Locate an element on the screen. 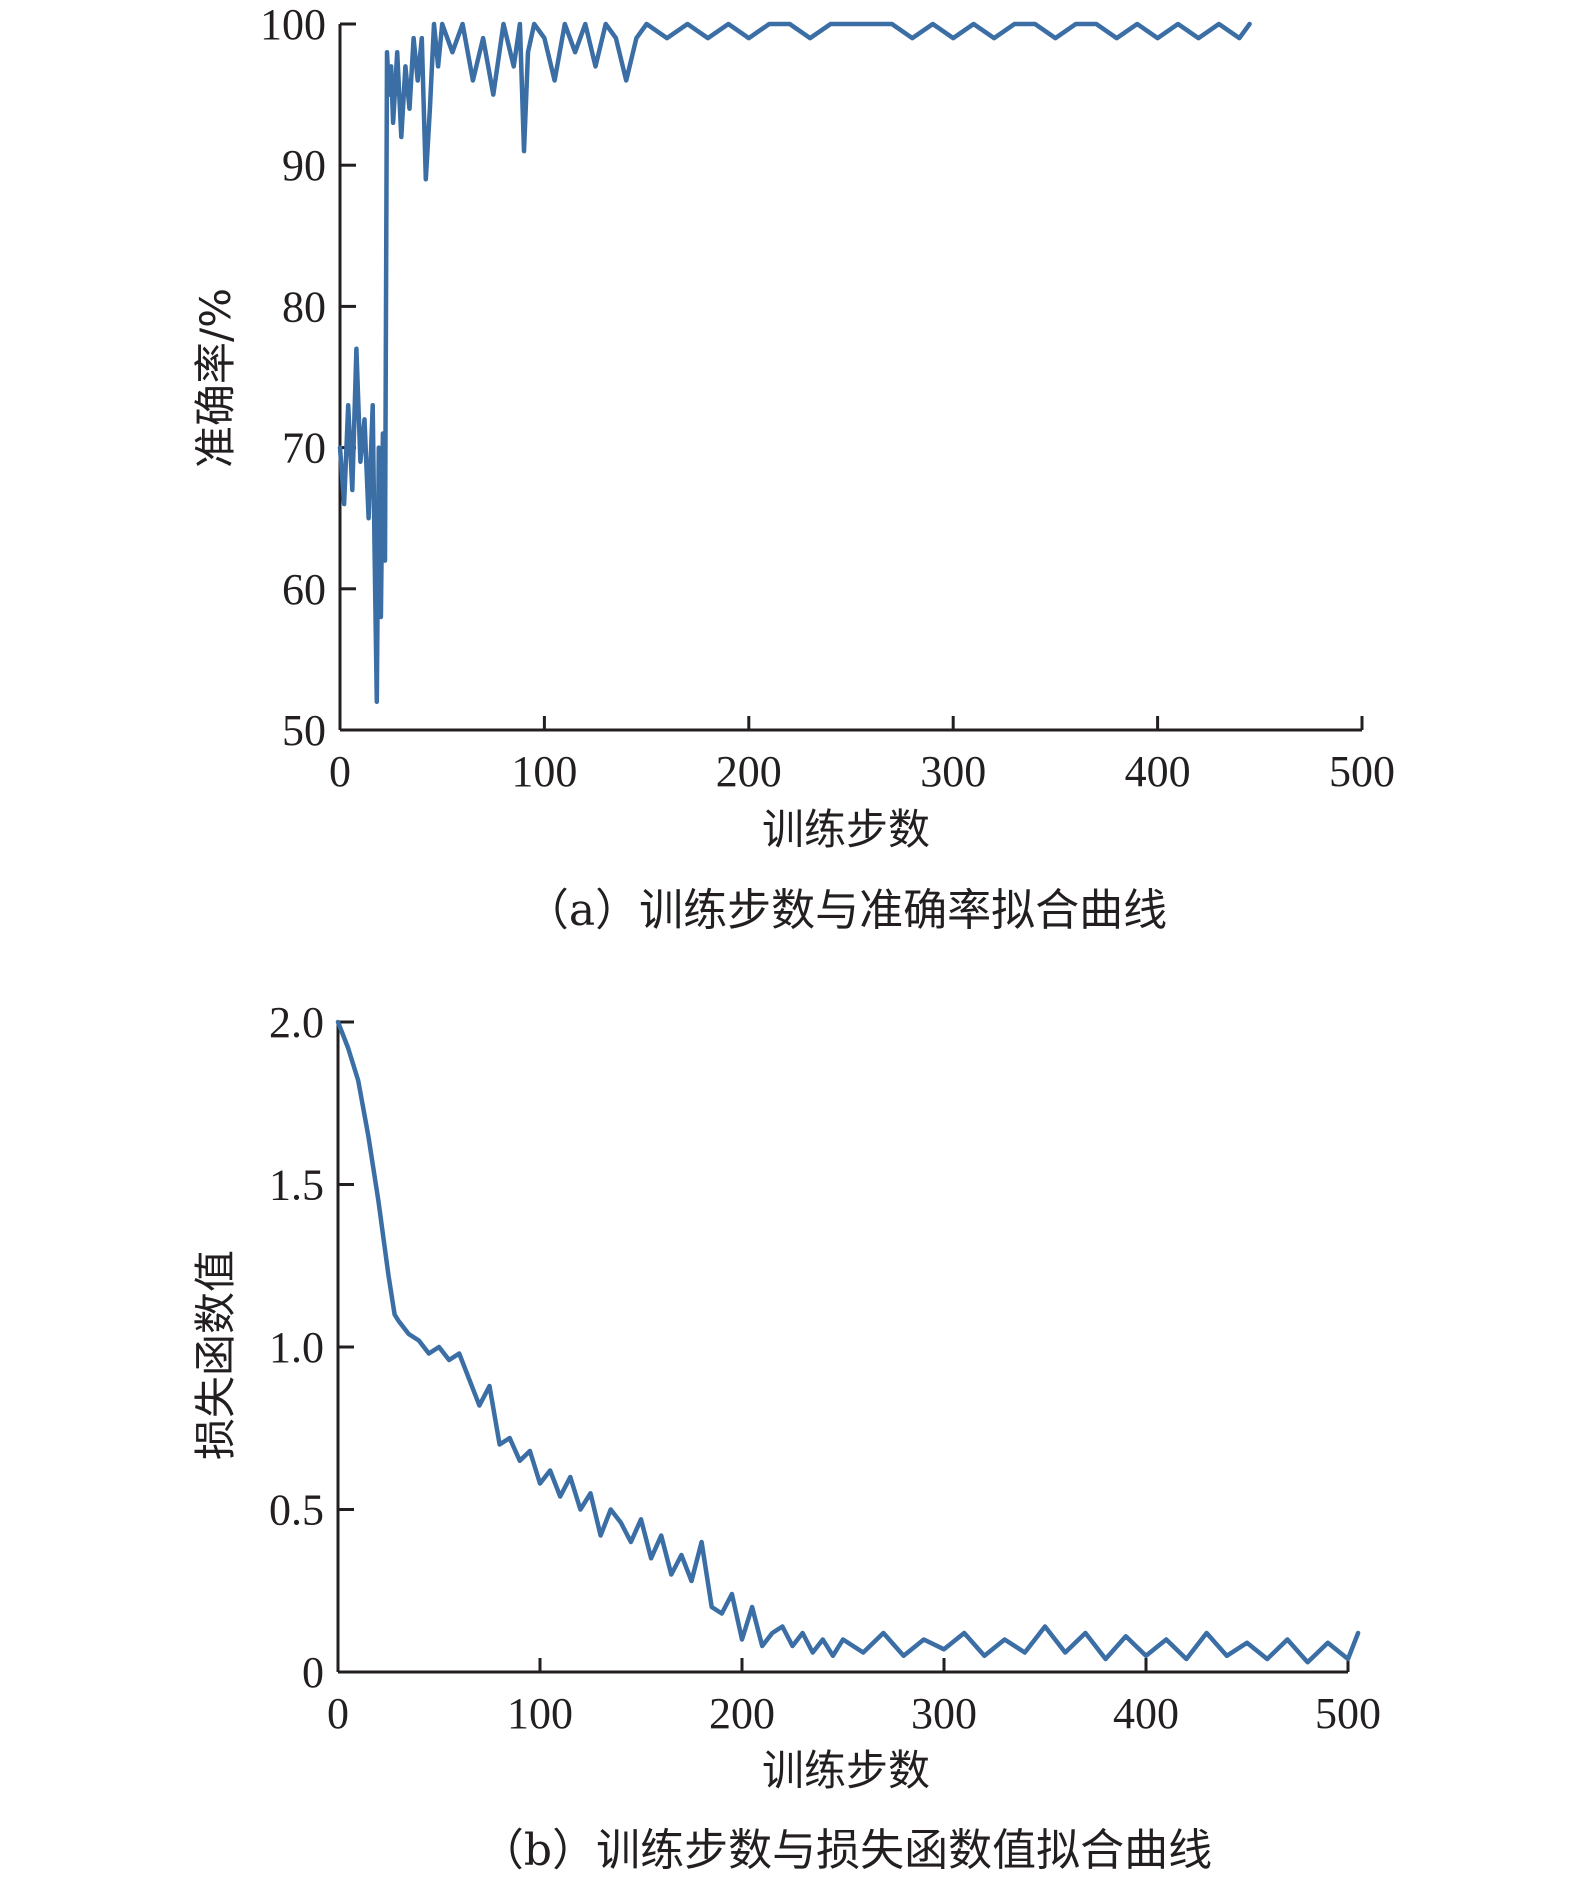  y-tick-label: 90 is located at coordinates (304, 165).